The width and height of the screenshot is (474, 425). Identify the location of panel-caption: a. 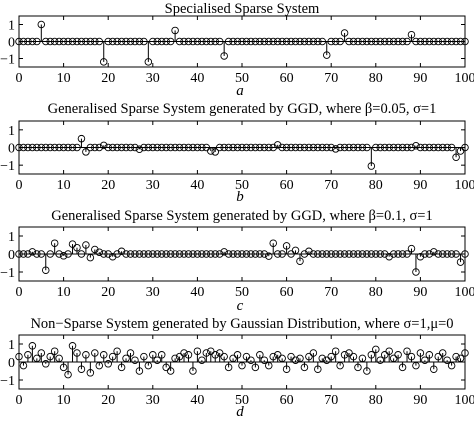
(240, 91).